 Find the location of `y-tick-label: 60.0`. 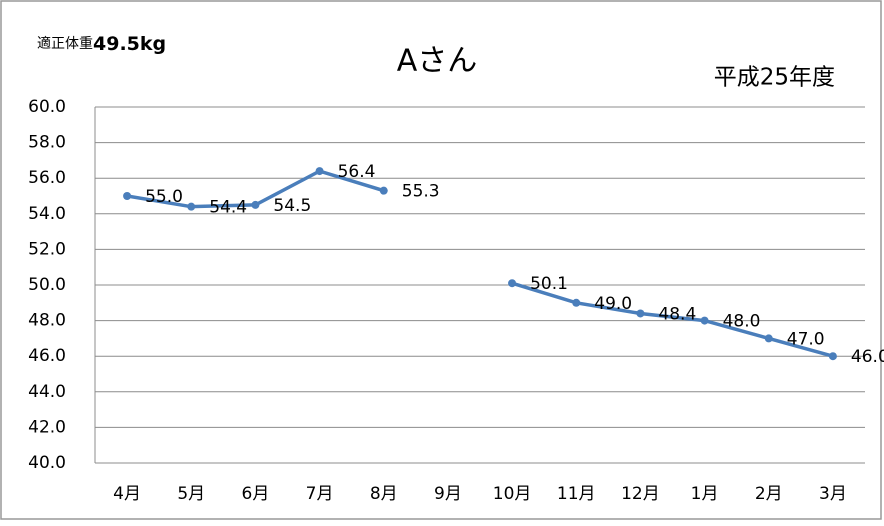

y-tick-label: 60.0 is located at coordinates (47, 107).